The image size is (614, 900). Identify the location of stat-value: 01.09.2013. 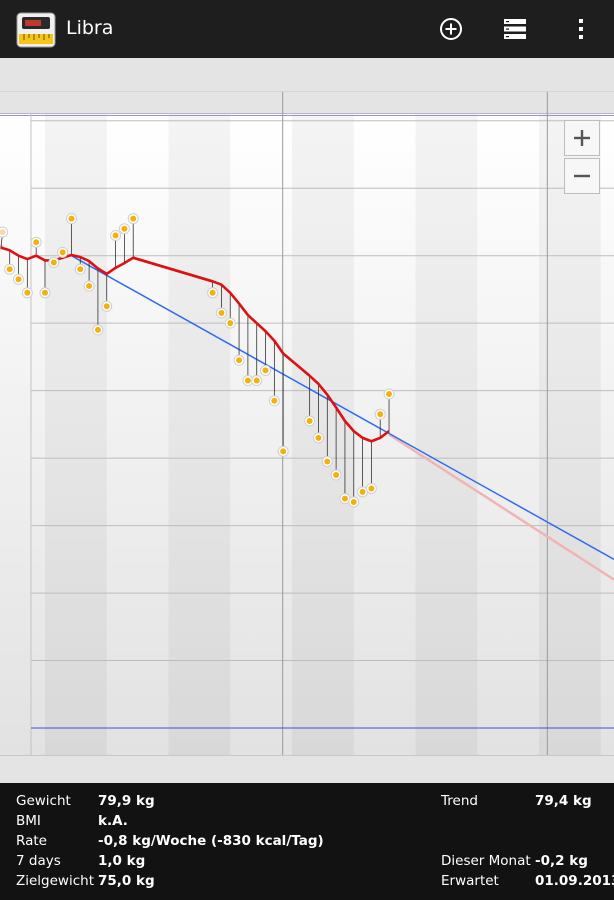
(574, 881).